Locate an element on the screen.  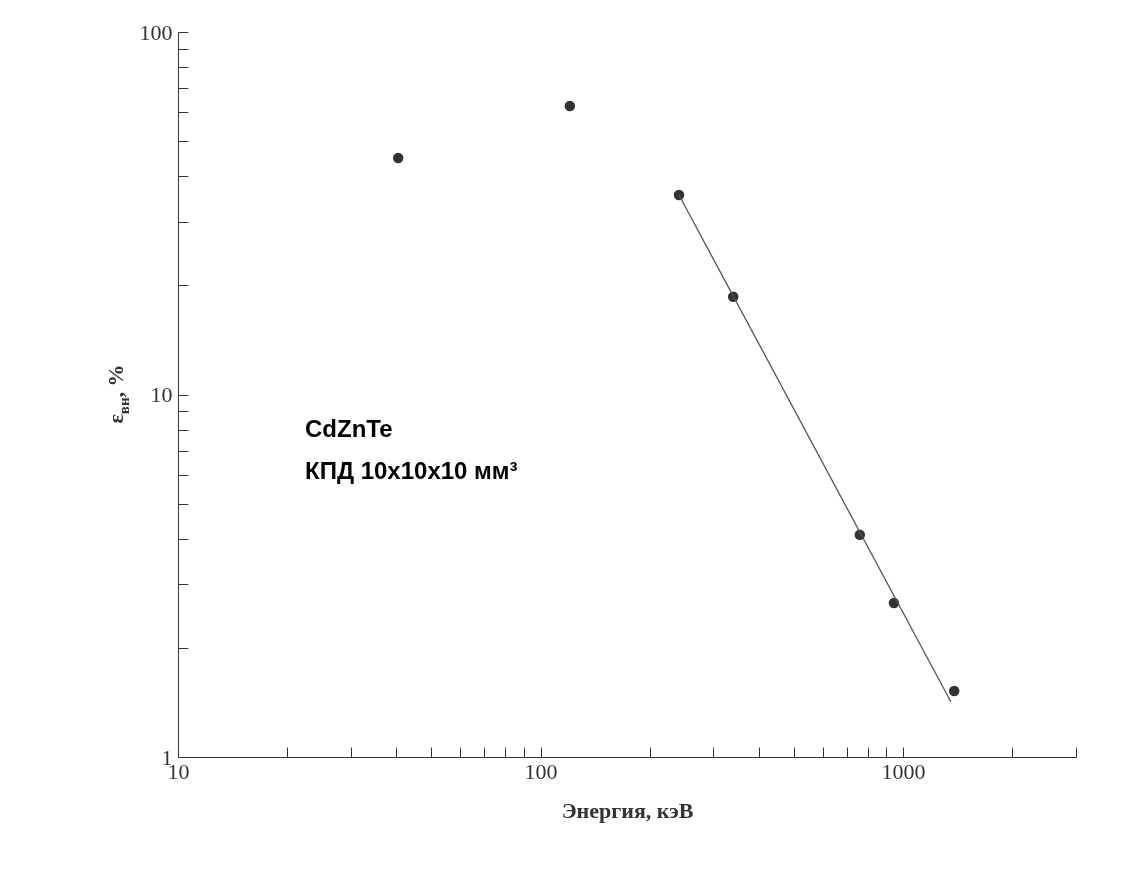
y-tick-label: 10 is located at coordinates (161, 394).